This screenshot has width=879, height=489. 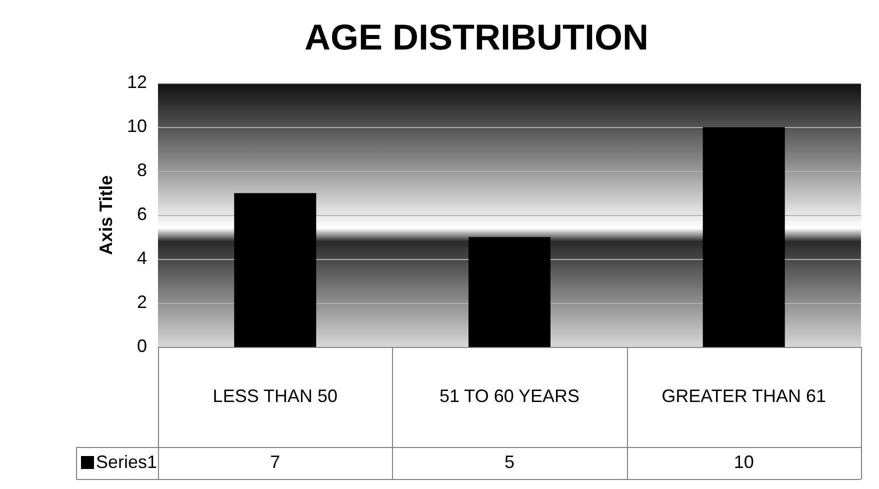 I want to click on data-label: 10, so click(x=744, y=462).